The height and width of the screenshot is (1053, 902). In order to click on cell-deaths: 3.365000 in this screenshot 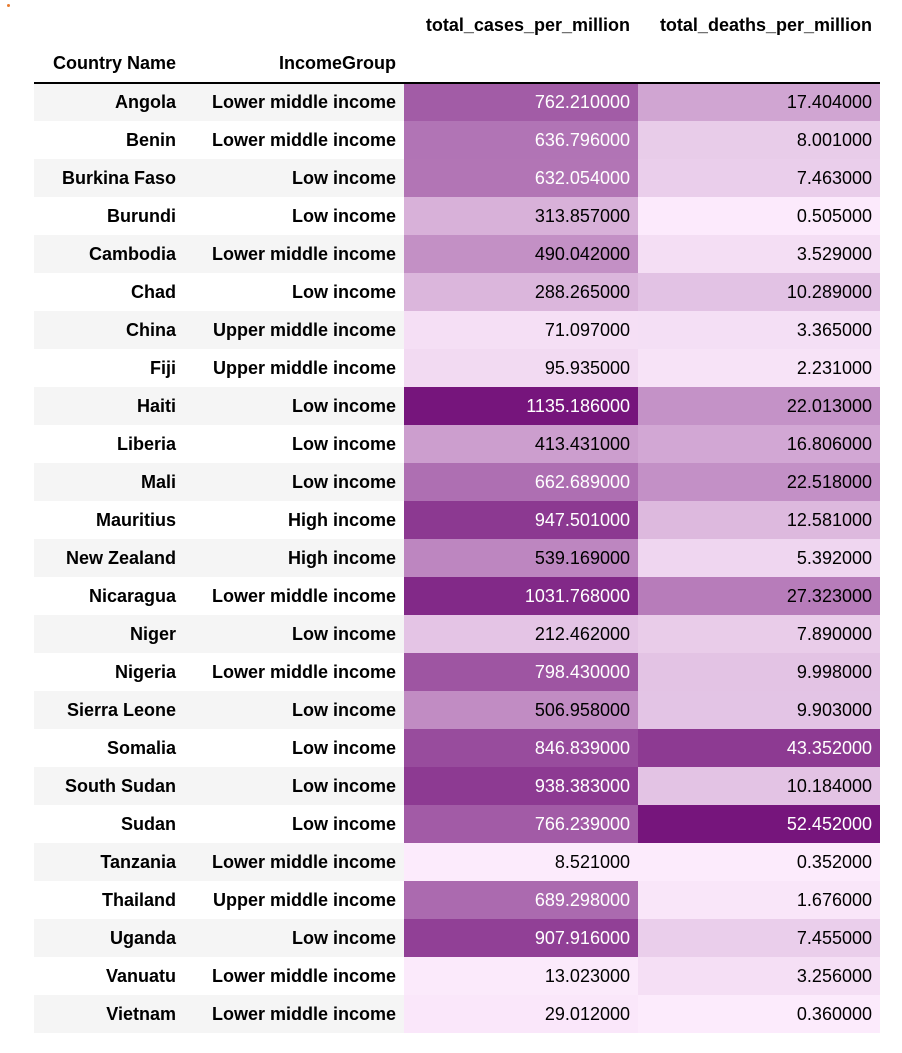, I will do `click(759, 330)`.